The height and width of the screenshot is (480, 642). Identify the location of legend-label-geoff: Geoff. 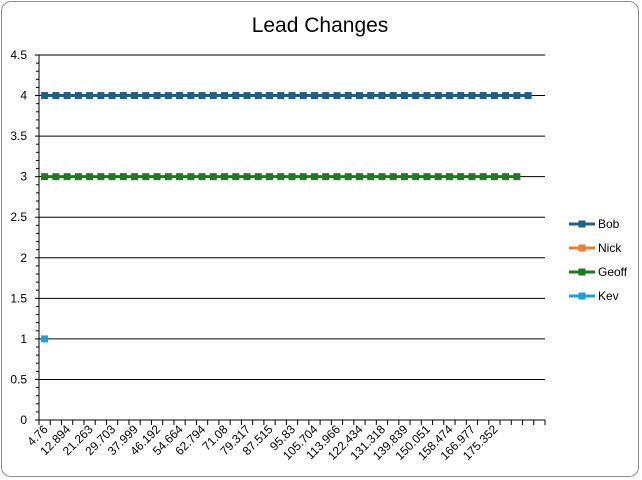
(613, 272).